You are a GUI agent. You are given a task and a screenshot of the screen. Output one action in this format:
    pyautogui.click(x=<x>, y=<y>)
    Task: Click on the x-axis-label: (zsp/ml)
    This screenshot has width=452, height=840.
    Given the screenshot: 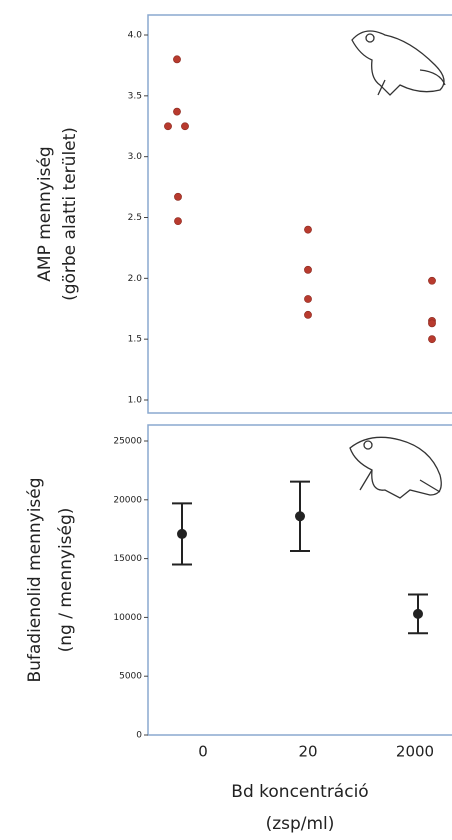 What is the action you would take?
    pyautogui.click(x=300, y=824)
    